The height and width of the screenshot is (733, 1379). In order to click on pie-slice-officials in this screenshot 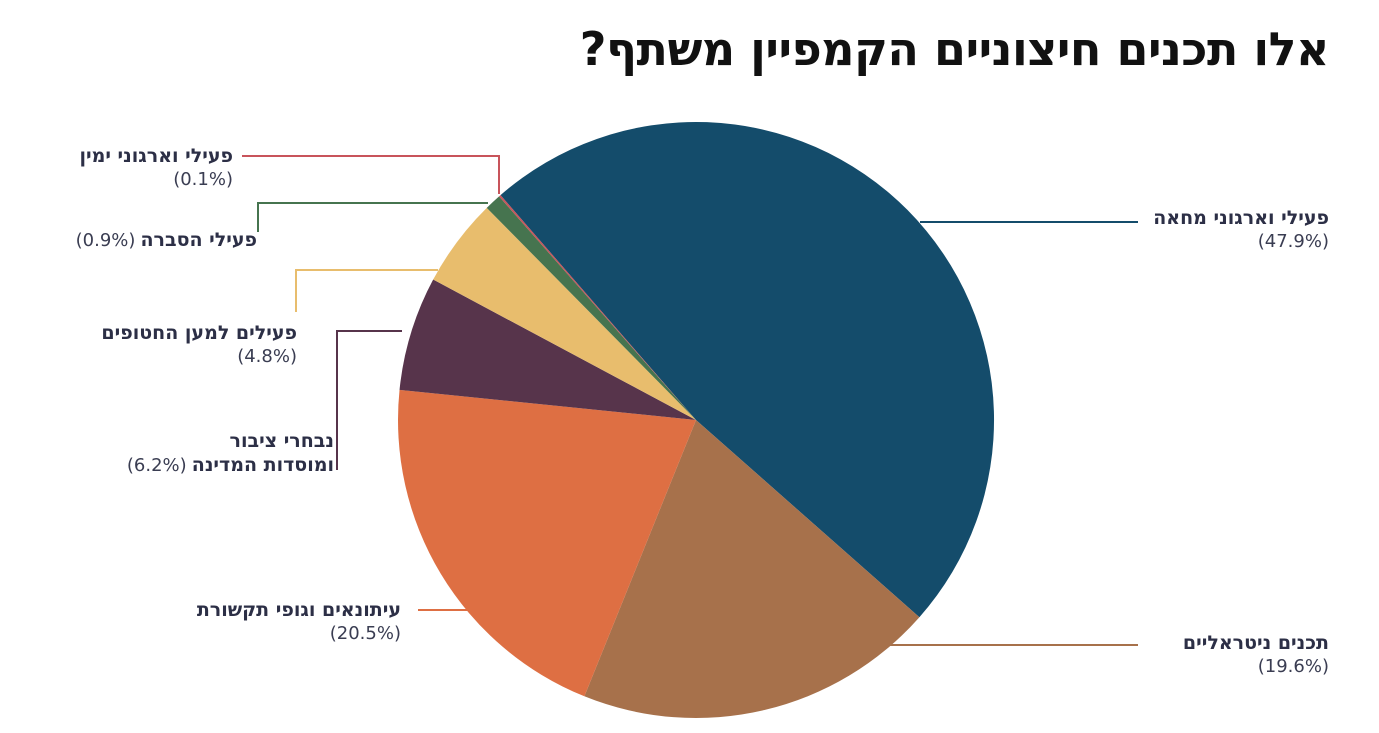, I will do `click(547, 349)`.